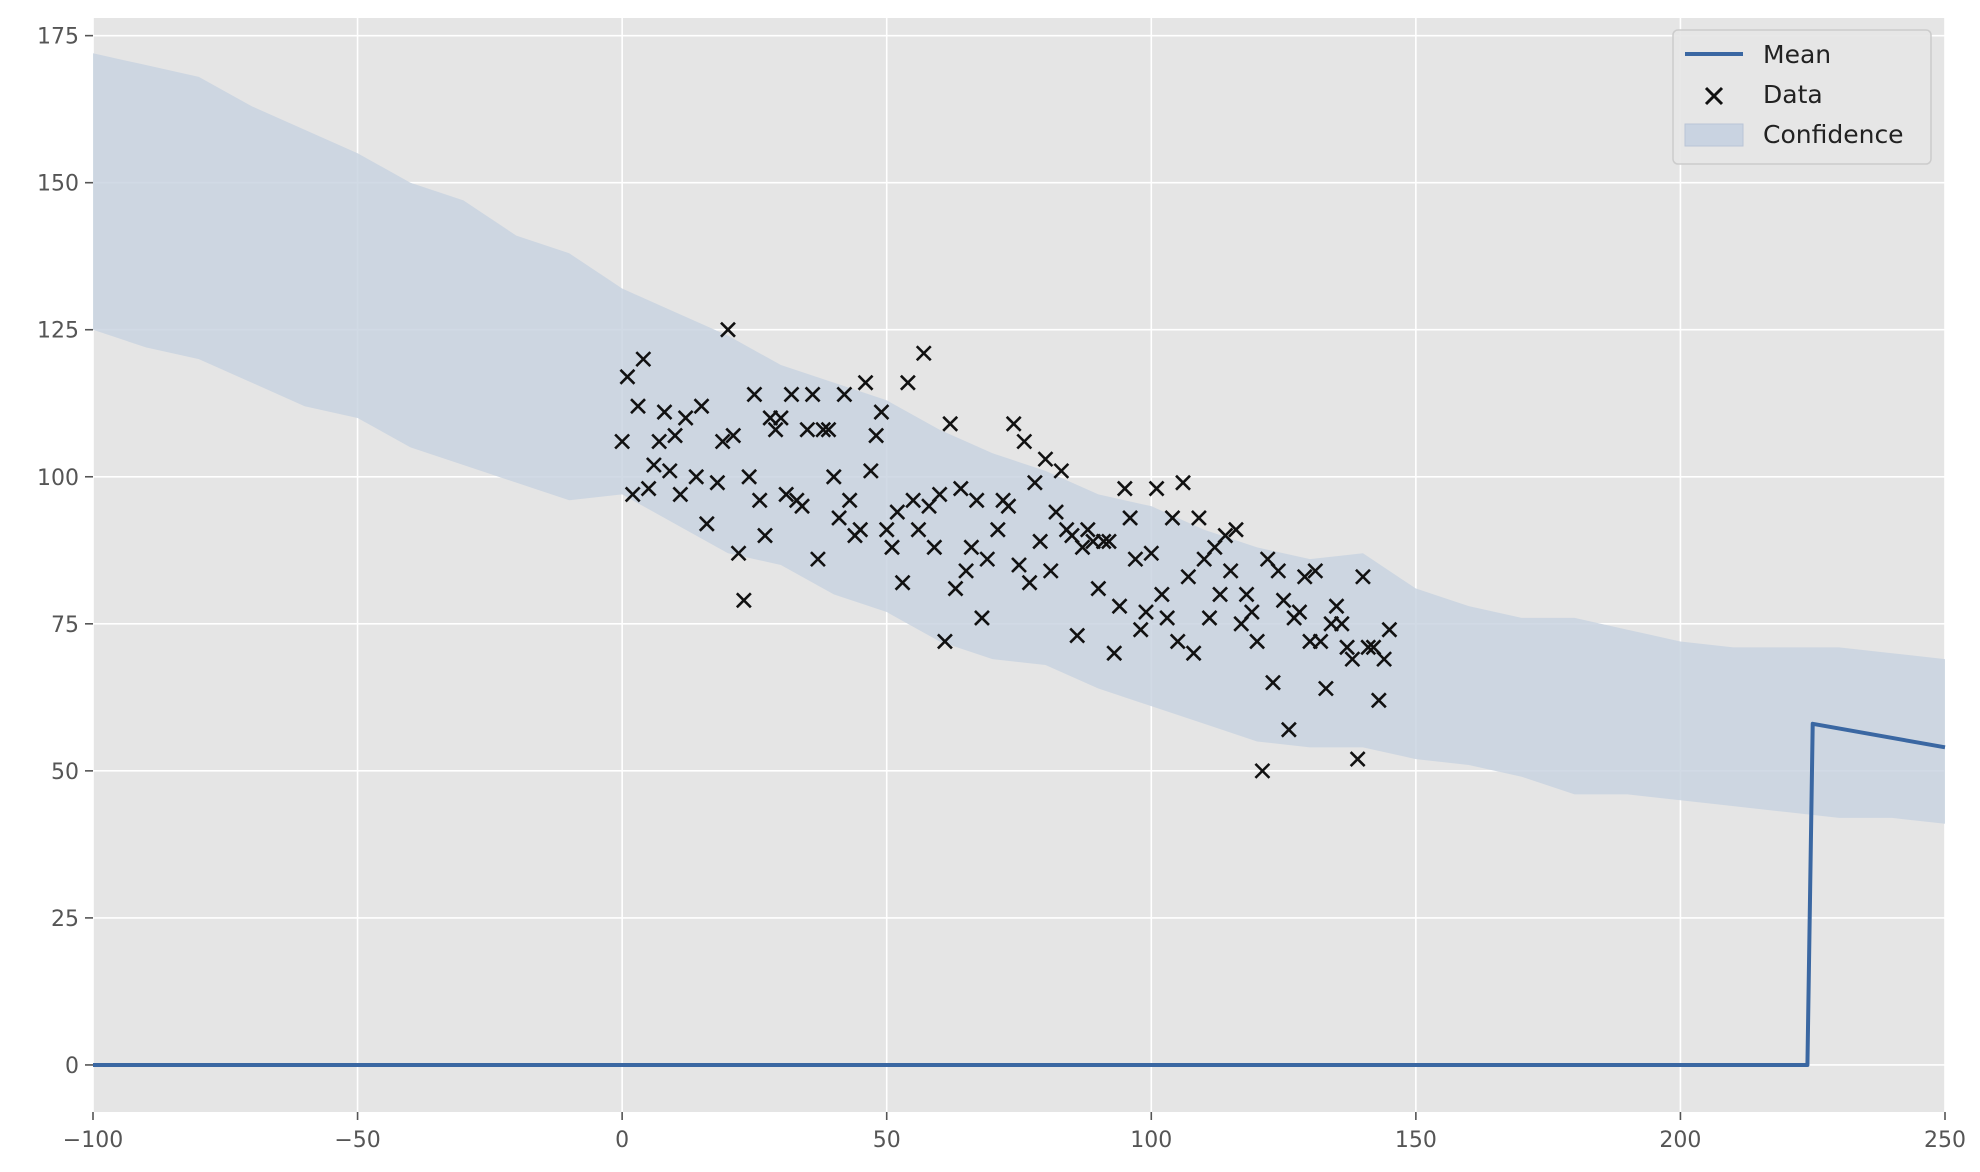 This screenshot has height=1172, width=1980. Describe the element at coordinates (1793, 94) in the screenshot. I see `legend-data-label: Data` at that location.